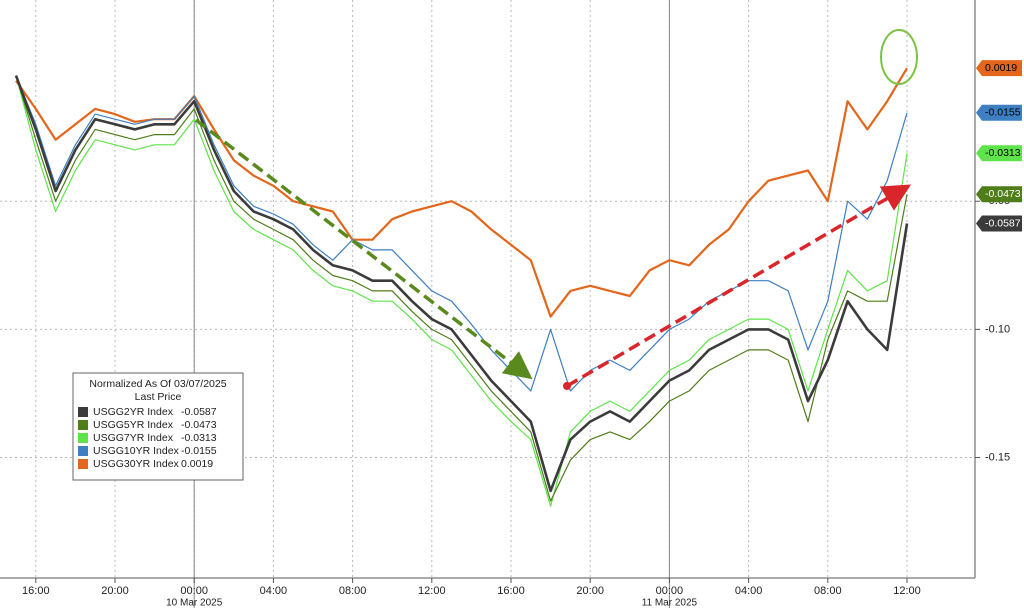 The width and height of the screenshot is (1024, 608). I want to click on legend-box, so click(158, 426).